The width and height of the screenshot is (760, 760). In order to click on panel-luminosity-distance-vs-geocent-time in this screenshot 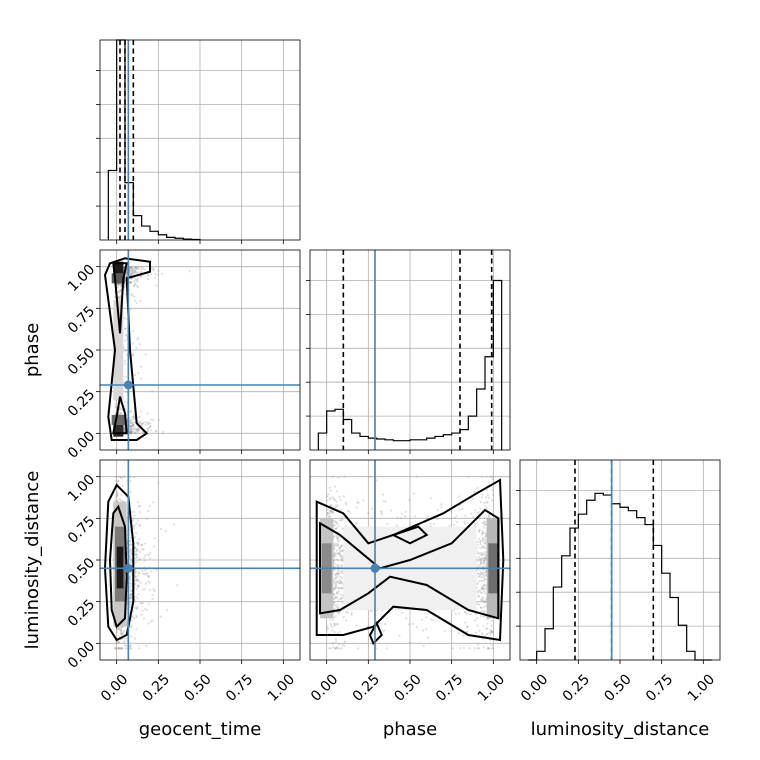, I will do `click(198, 561)`.